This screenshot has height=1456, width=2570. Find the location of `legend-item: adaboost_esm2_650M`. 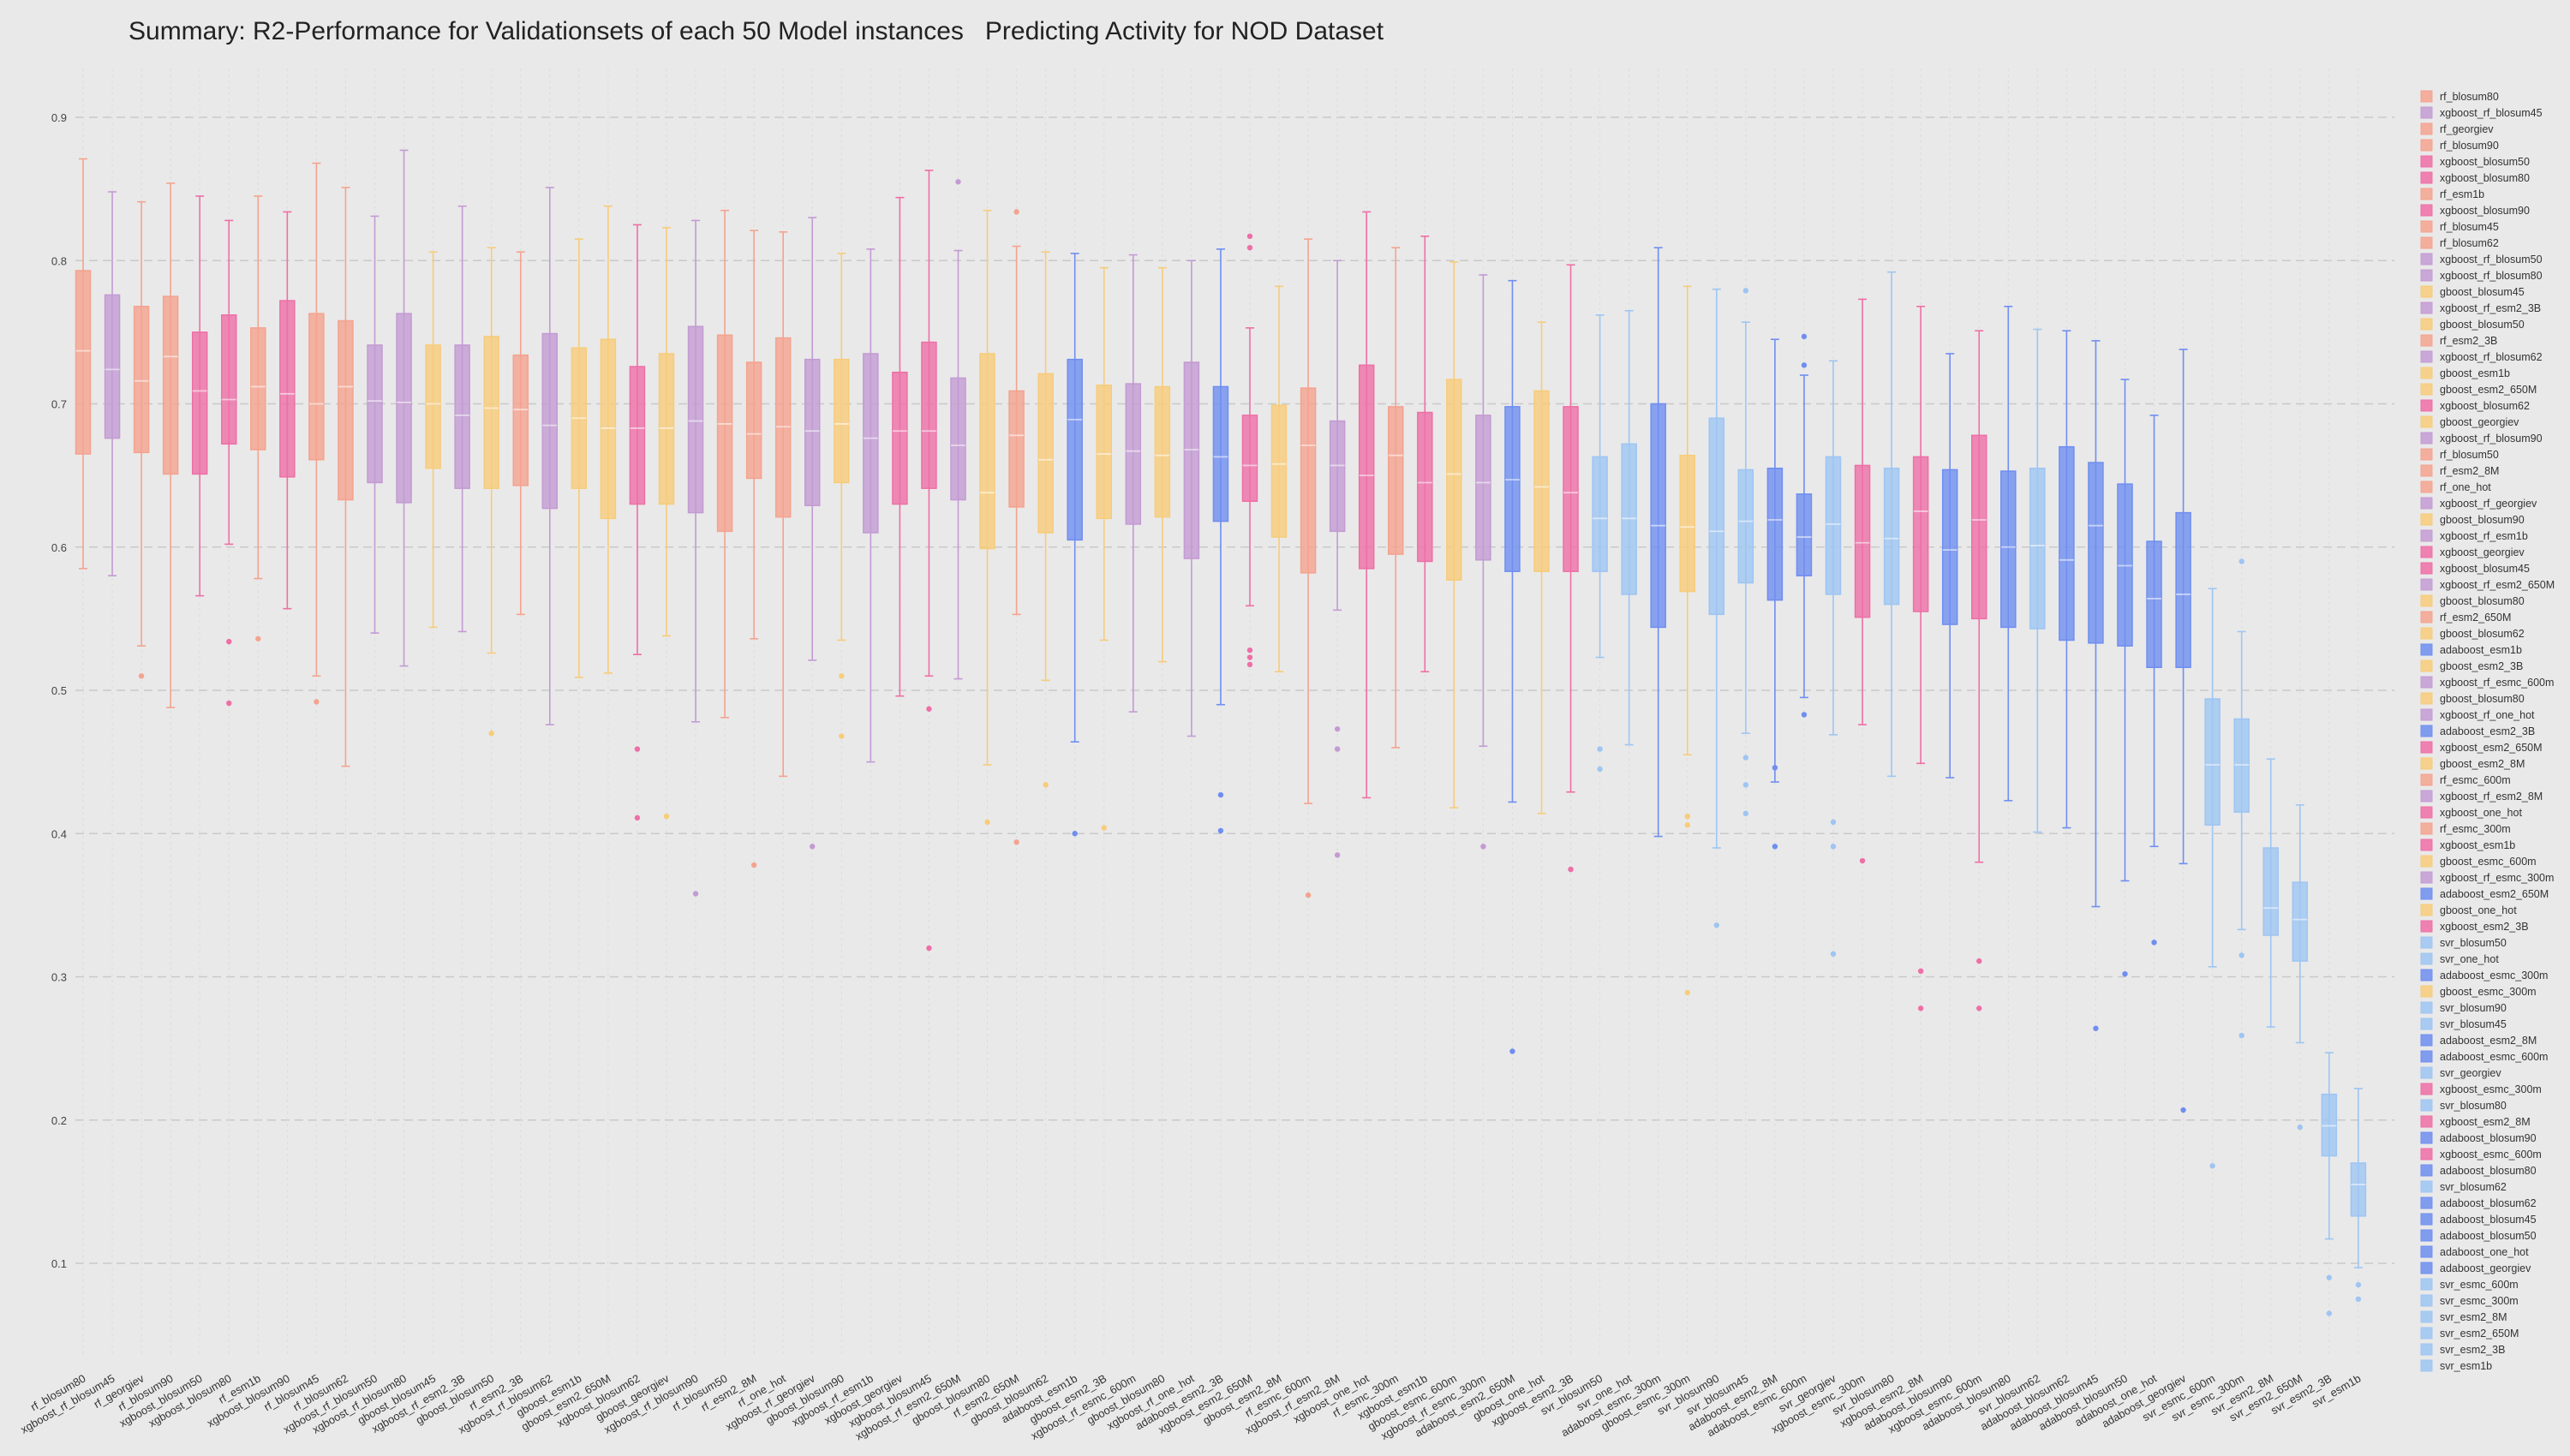

legend-item: adaboost_esm2_650M is located at coordinates (2484, 893).